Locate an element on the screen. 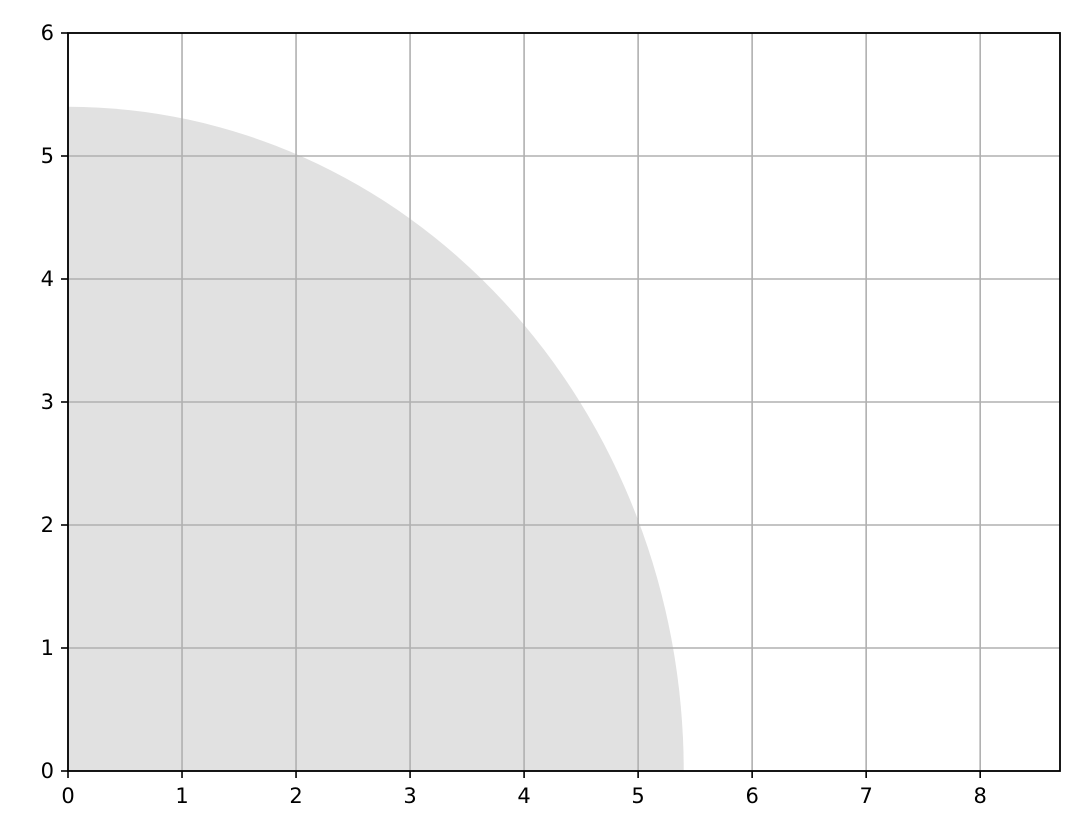  x-tick-label: 0 is located at coordinates (67, 796).